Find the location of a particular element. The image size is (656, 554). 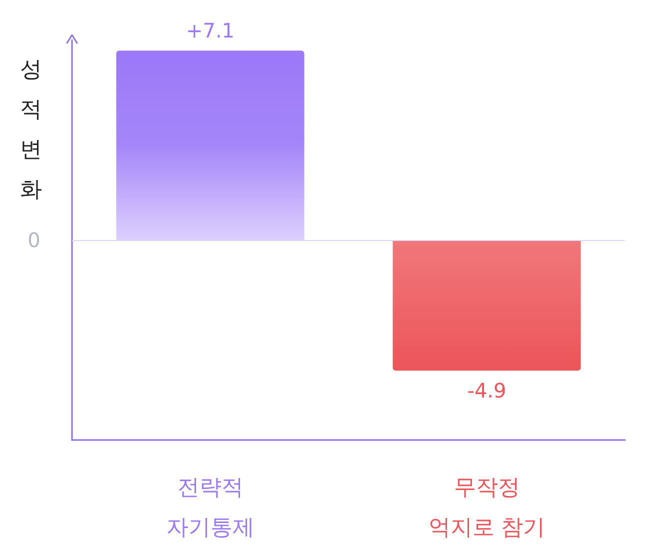

text: 0 is located at coordinates (34, 240).